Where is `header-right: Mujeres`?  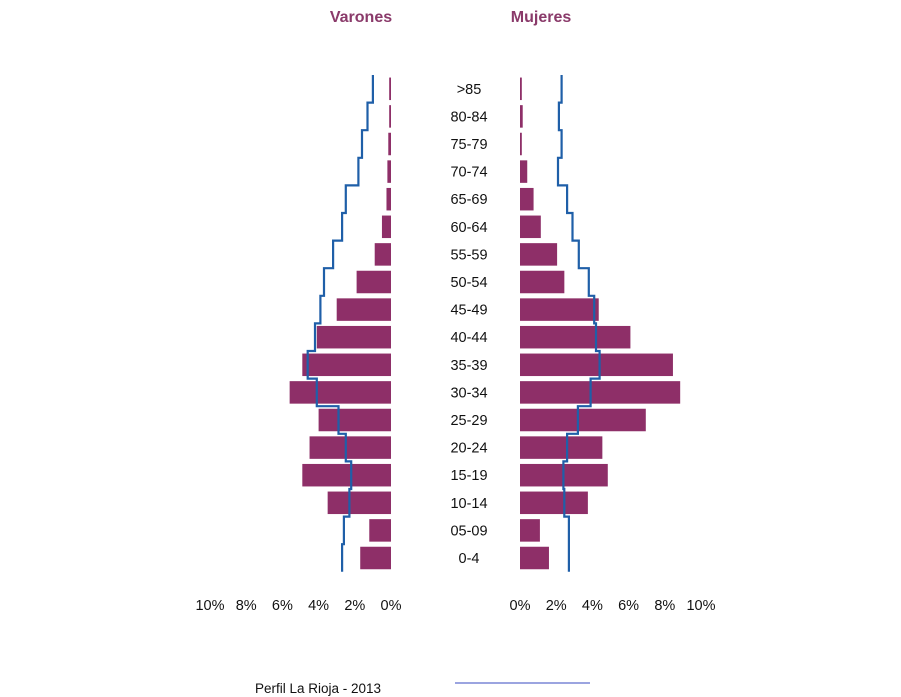 header-right: Mujeres is located at coordinates (541, 17).